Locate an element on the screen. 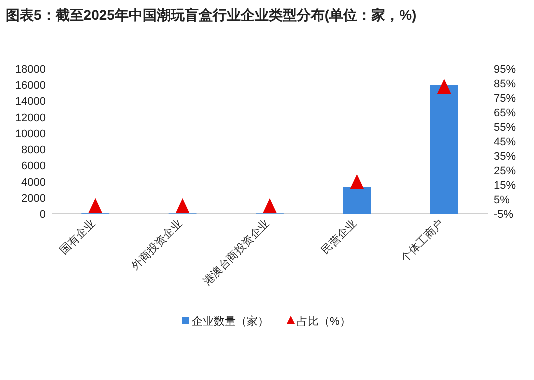 This screenshot has width=534, height=380. y2-tick-label: -5% is located at coordinates (504, 215).